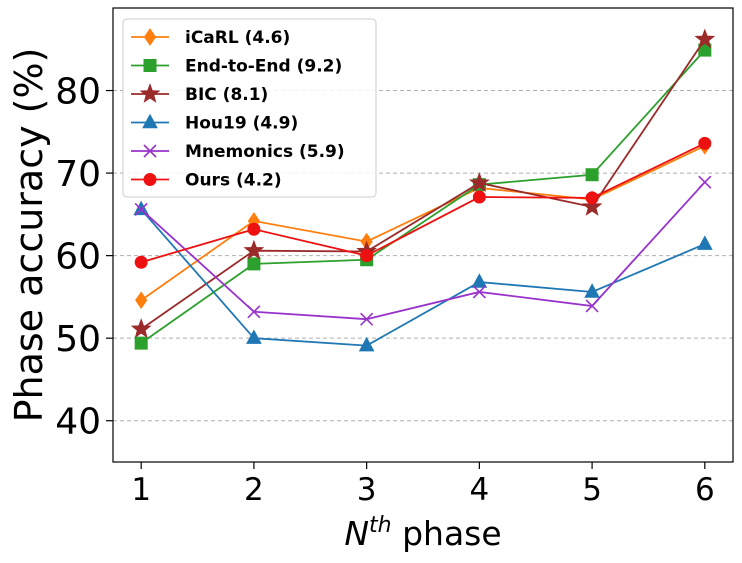  I want to click on legend-label: Ours (4.2), so click(233, 181).